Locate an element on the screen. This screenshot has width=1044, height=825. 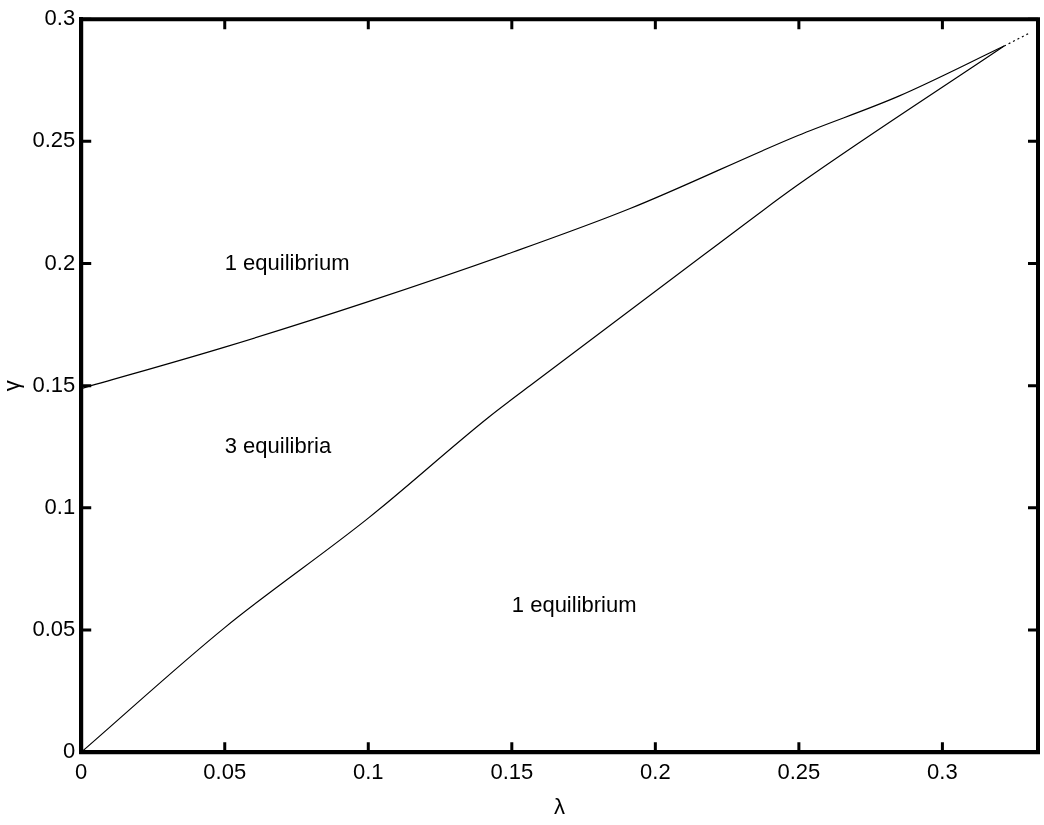
x-tick-label: 0.1 is located at coordinates (368, 772).